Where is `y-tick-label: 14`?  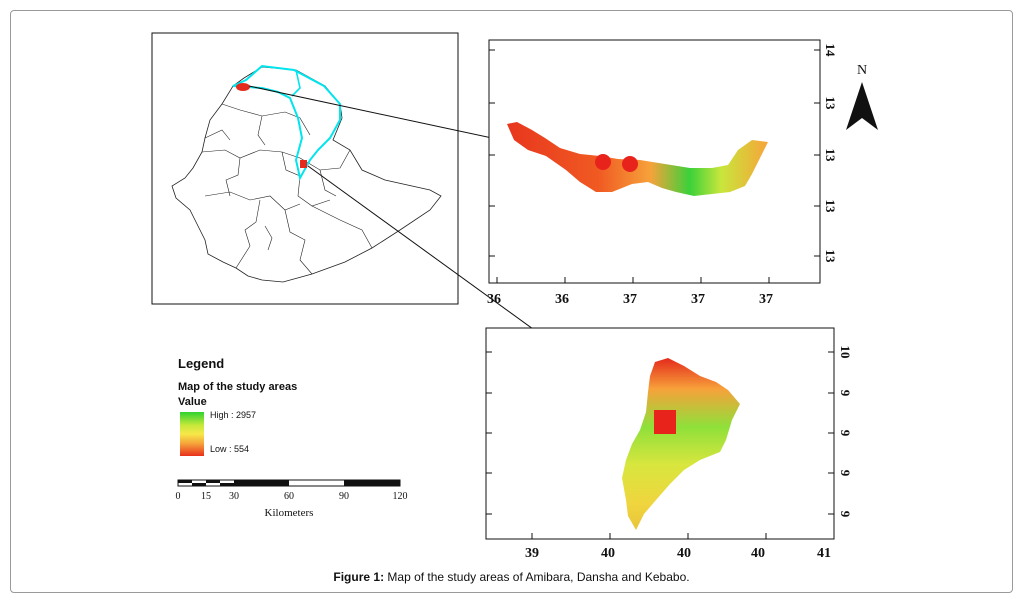
y-tick-label: 14 is located at coordinates (830, 51).